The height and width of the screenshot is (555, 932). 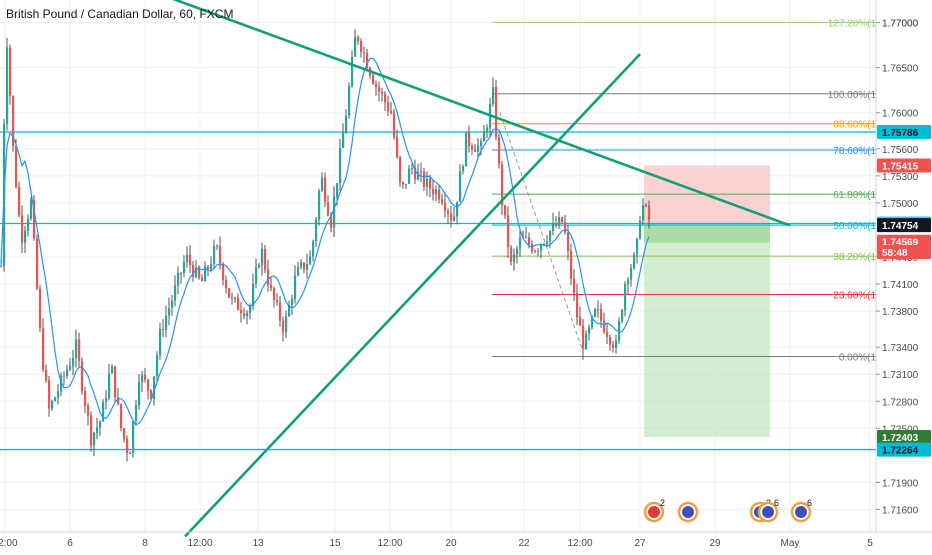 What do you see at coordinates (199, 543) in the screenshot?
I see `time-tick-label: 12:00` at bounding box center [199, 543].